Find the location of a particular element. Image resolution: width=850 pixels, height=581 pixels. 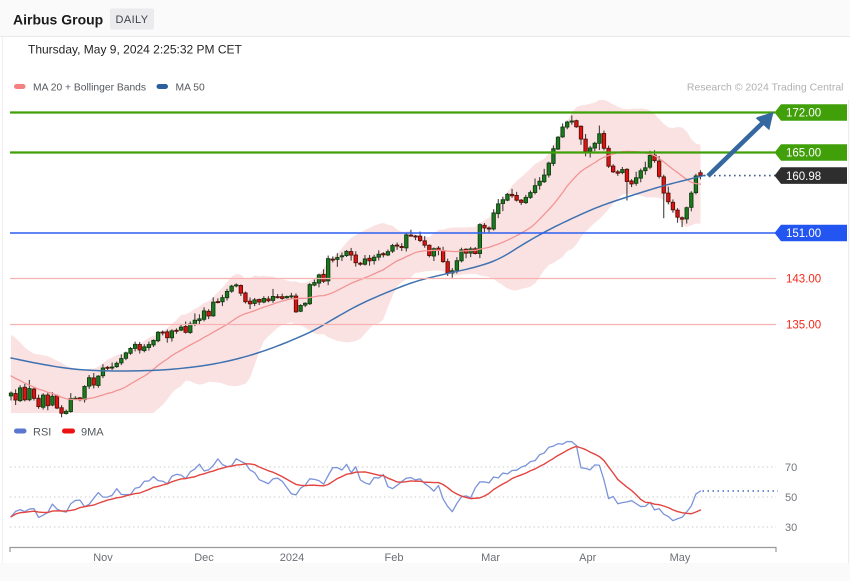

svg-text: 172.00 is located at coordinates (803, 114).